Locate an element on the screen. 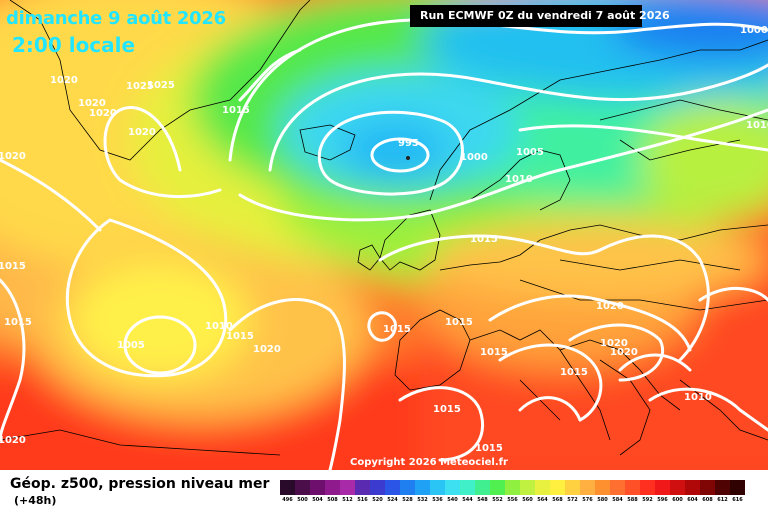 The width and height of the screenshot is (768, 512). scale-tick-label: 524 is located at coordinates (392, 500).